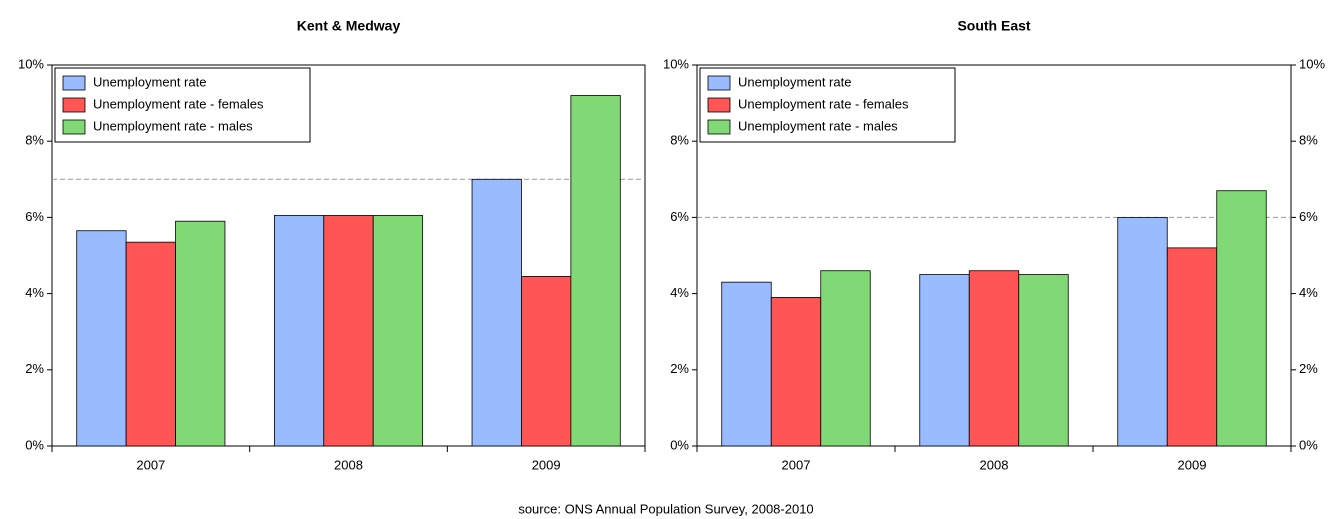 The image size is (1332, 519). I want to click on y-tick-label-right: 4%, so click(1308, 292).